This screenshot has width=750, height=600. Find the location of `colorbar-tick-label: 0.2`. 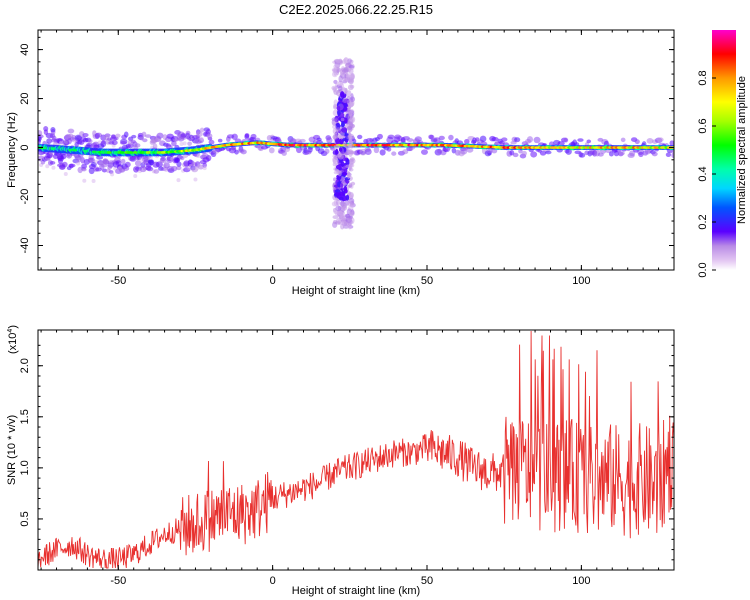

colorbar-tick-label: 0.2 is located at coordinates (703, 221).